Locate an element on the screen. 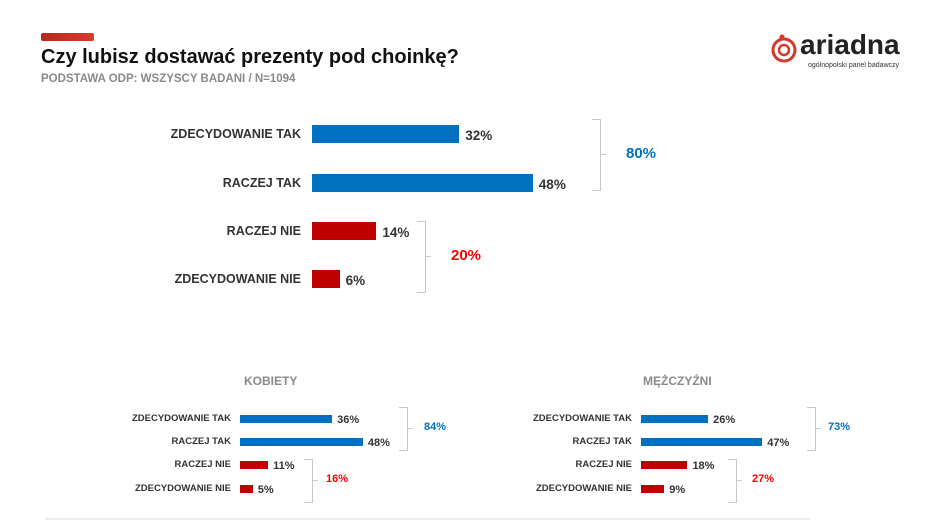 This screenshot has height=529, width=943. group-total: 27% is located at coordinates (763, 479).